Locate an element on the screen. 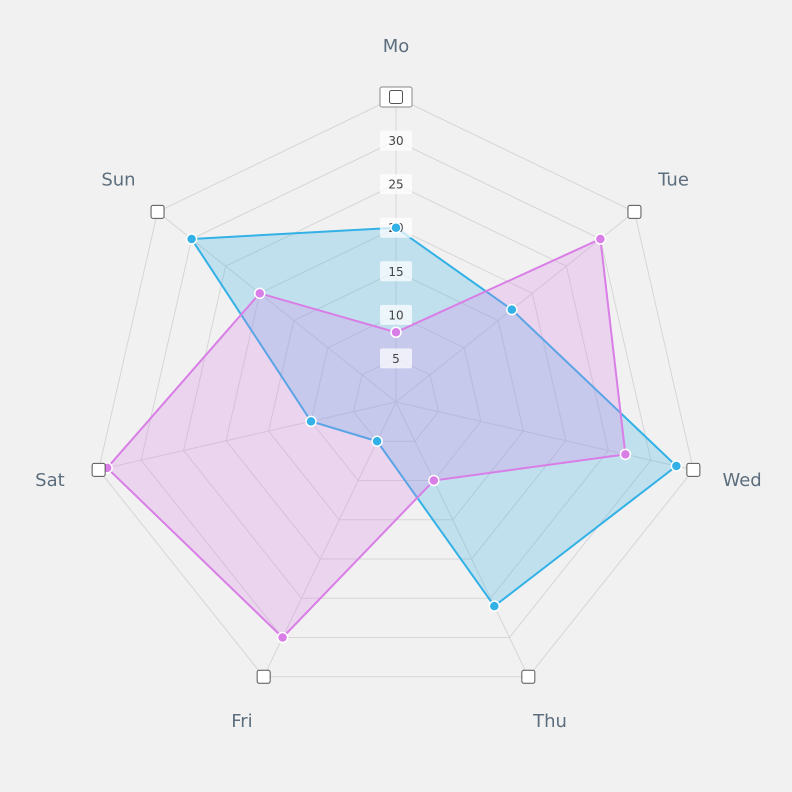 This screenshot has width=792, height=792. axis-label: Sun is located at coordinates (118, 180).